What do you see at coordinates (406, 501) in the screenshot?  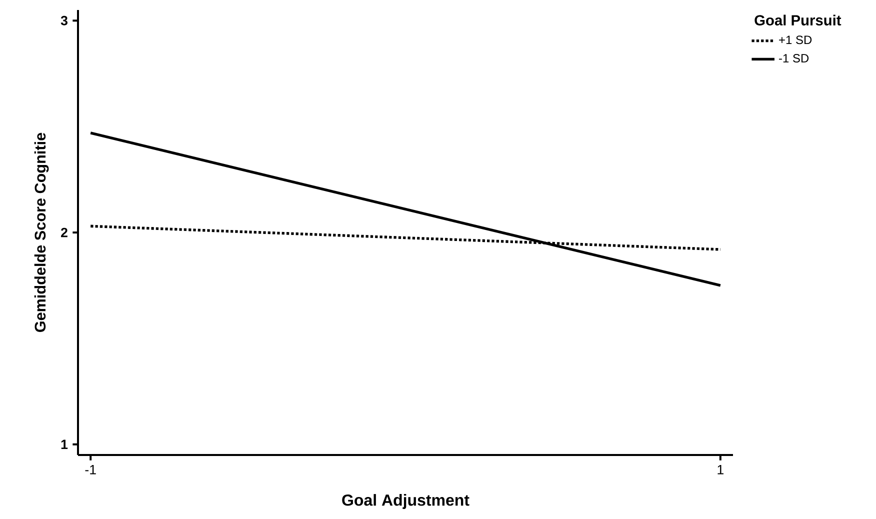 I see `x-axis-title: Goal Adjustment` at bounding box center [406, 501].